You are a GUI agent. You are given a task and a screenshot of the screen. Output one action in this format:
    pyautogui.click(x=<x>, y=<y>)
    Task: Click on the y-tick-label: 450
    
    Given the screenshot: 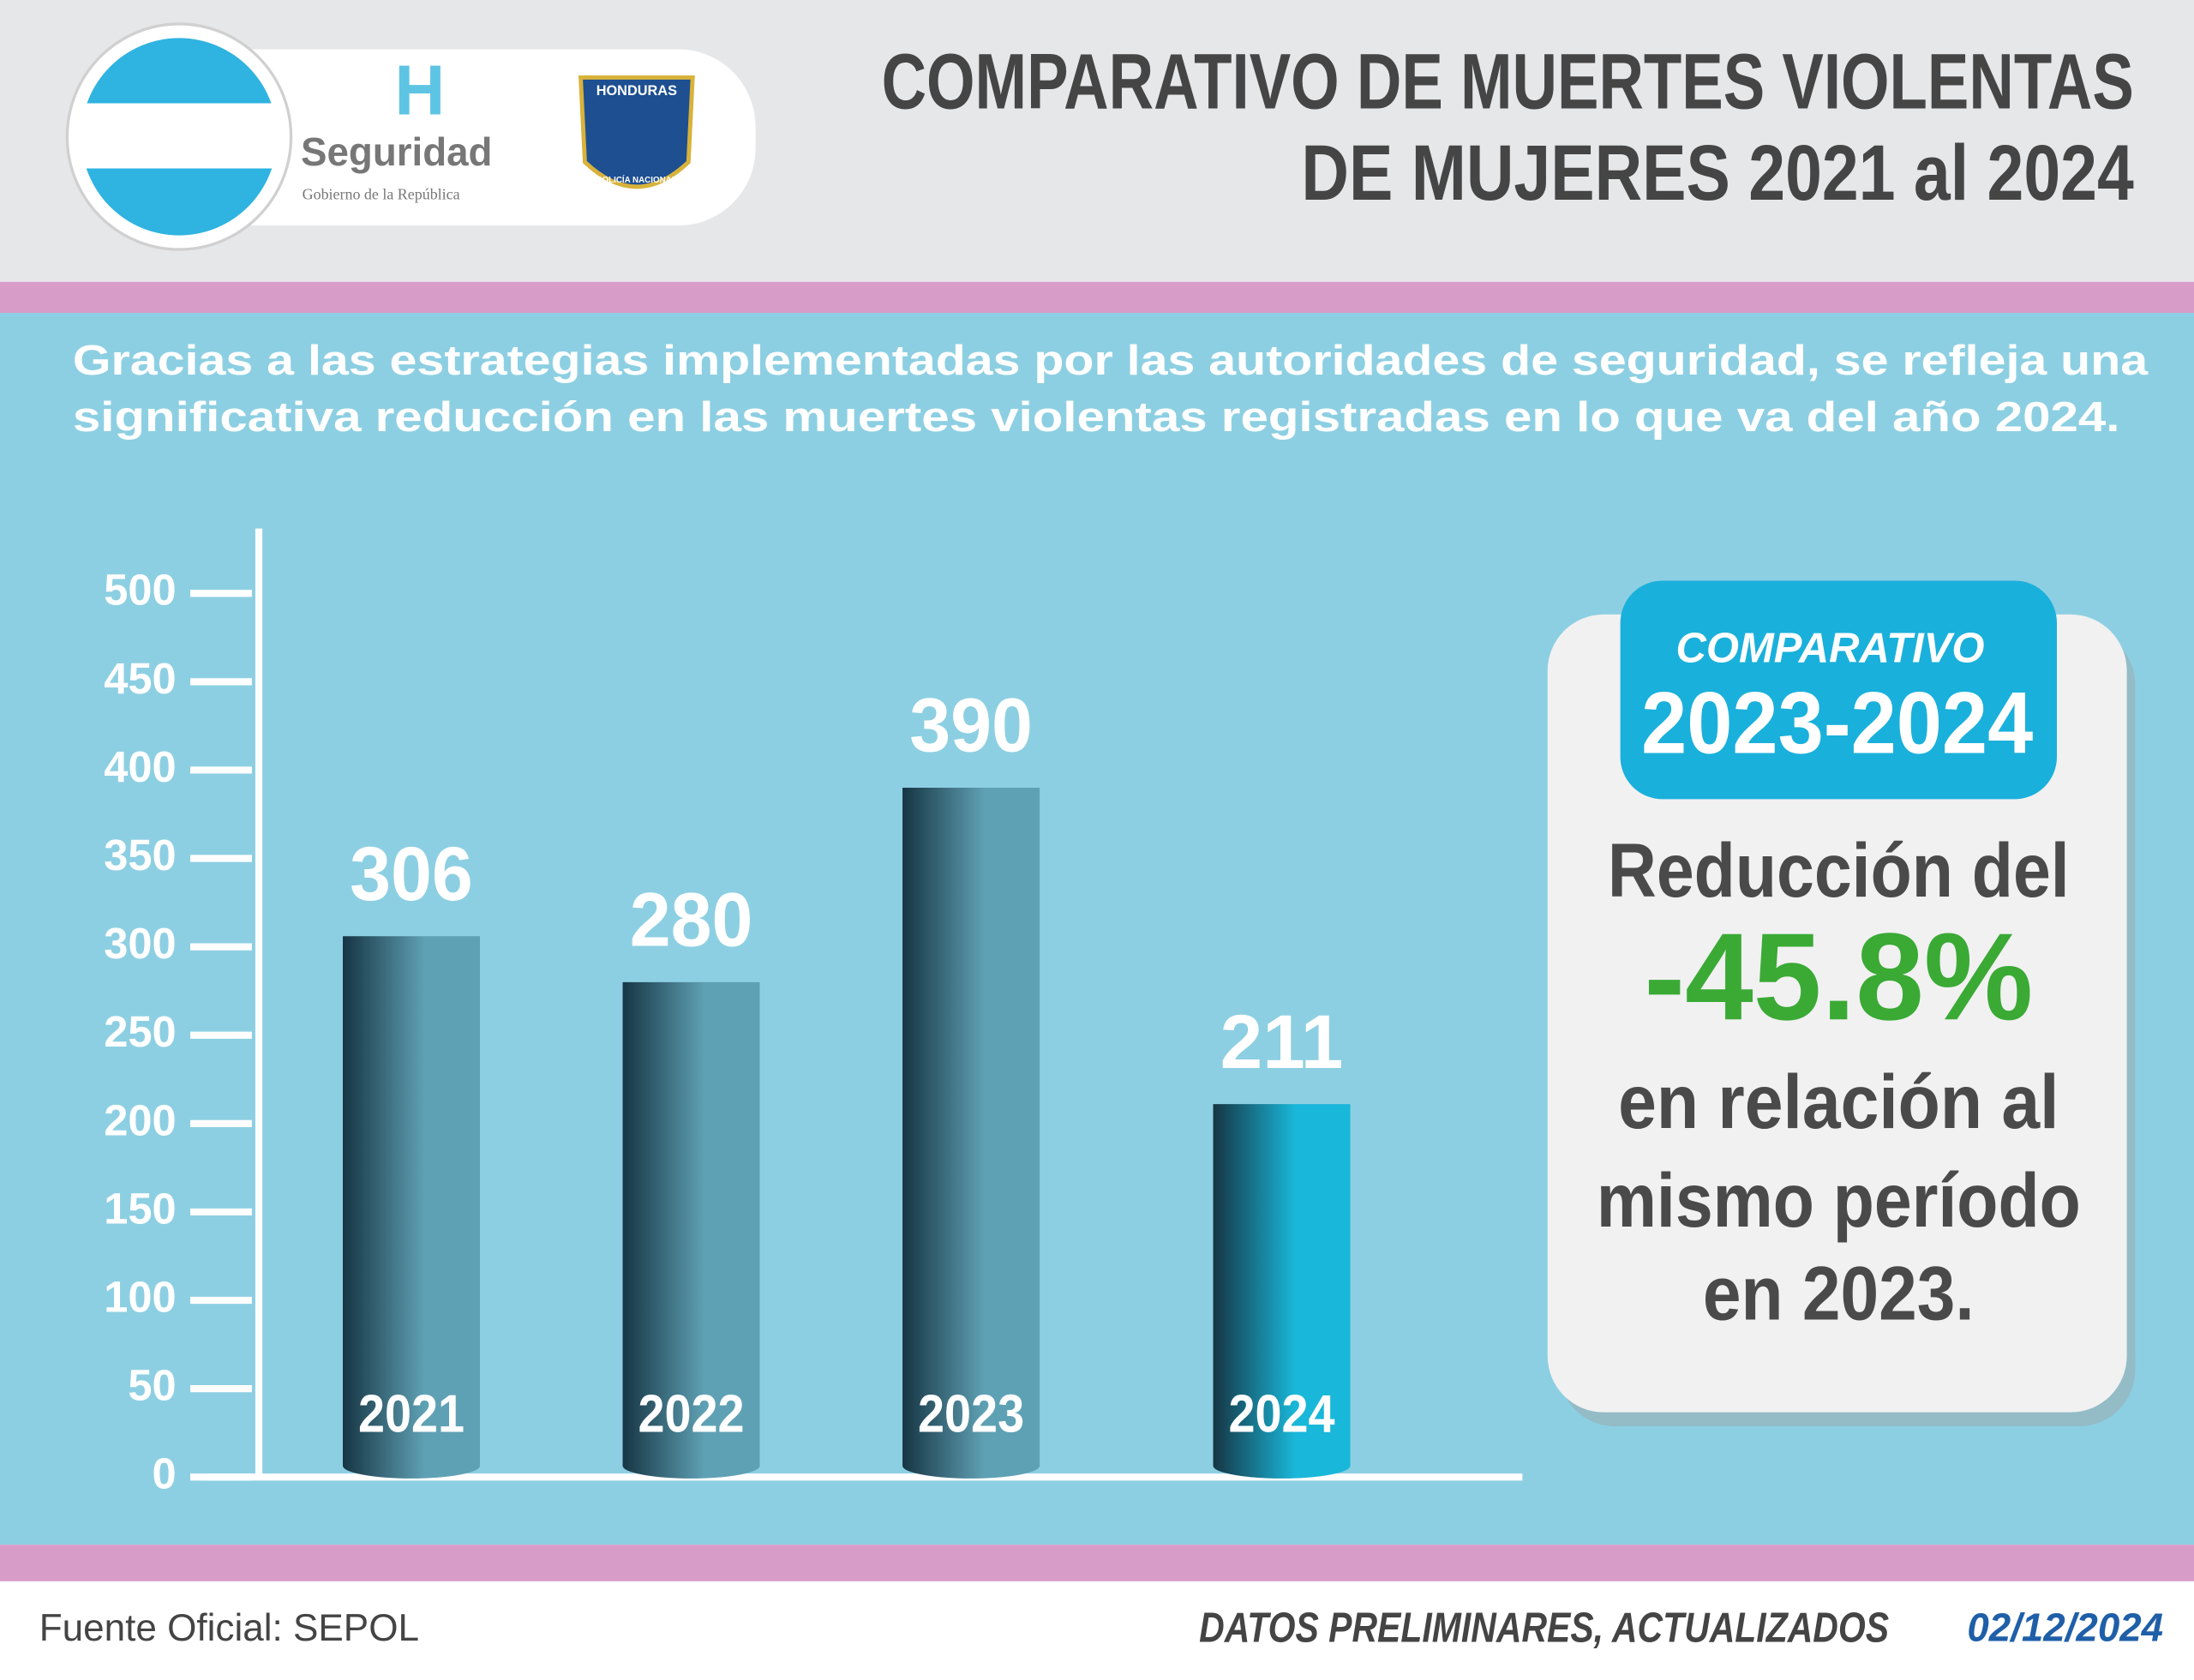 What is the action you would take?
    pyautogui.click(x=140, y=678)
    